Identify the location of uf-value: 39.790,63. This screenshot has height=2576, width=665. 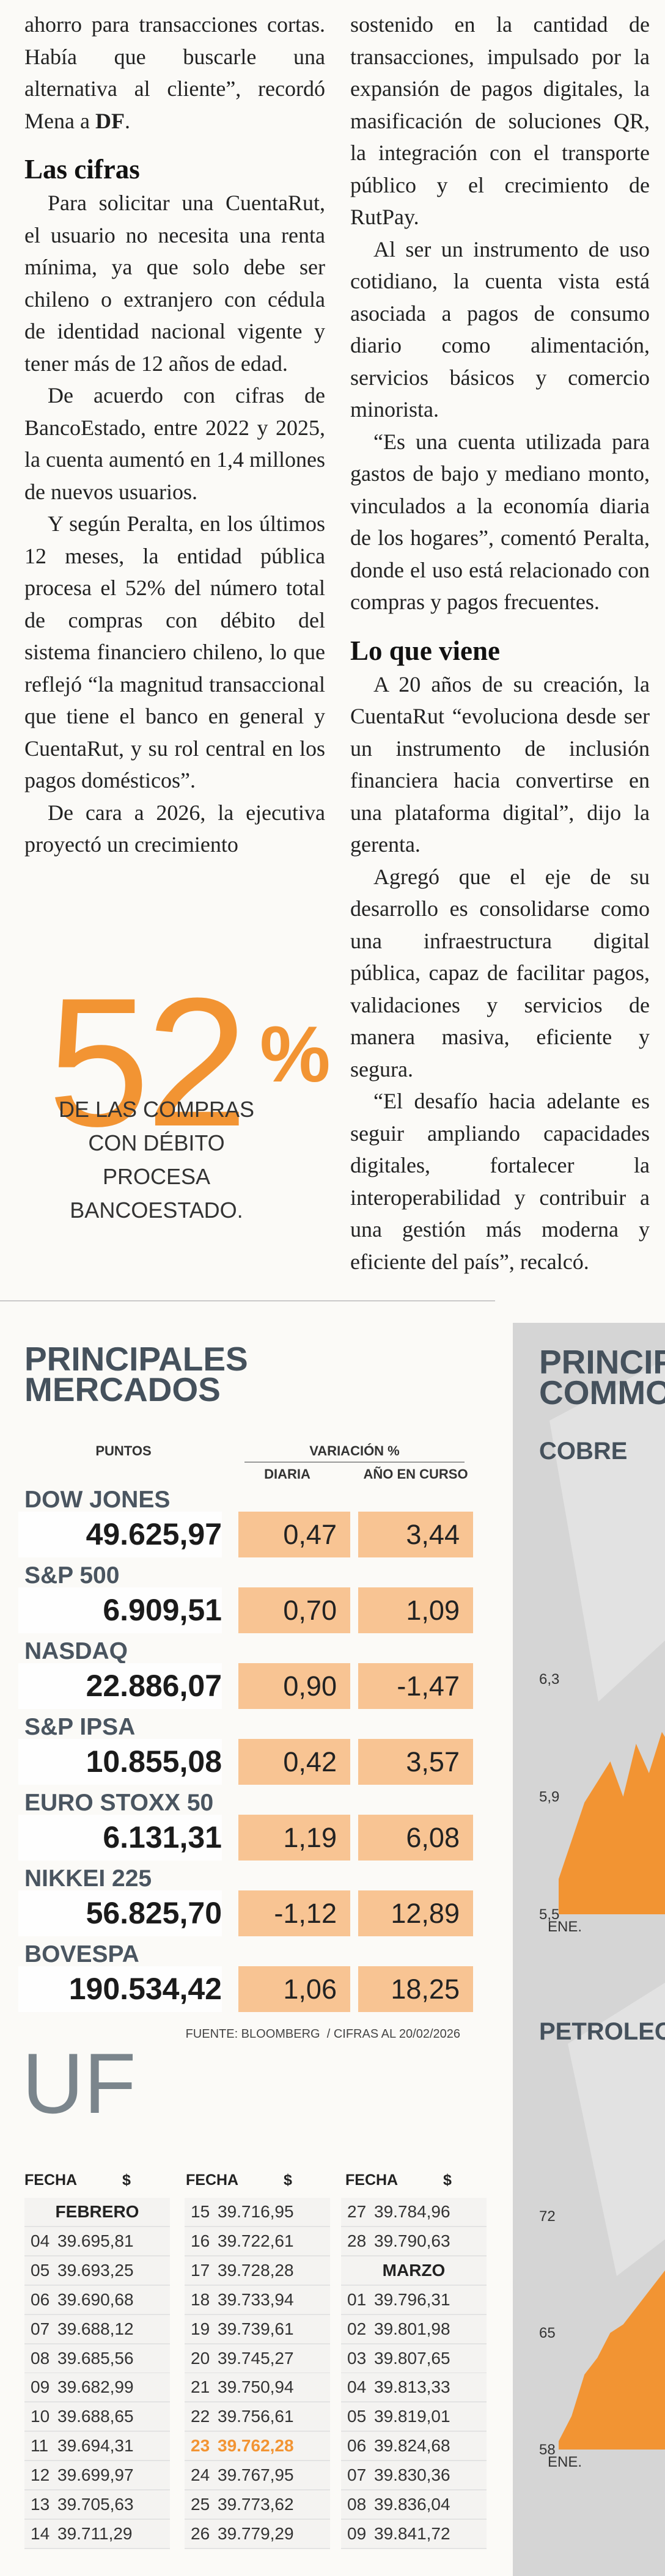
(412, 2240).